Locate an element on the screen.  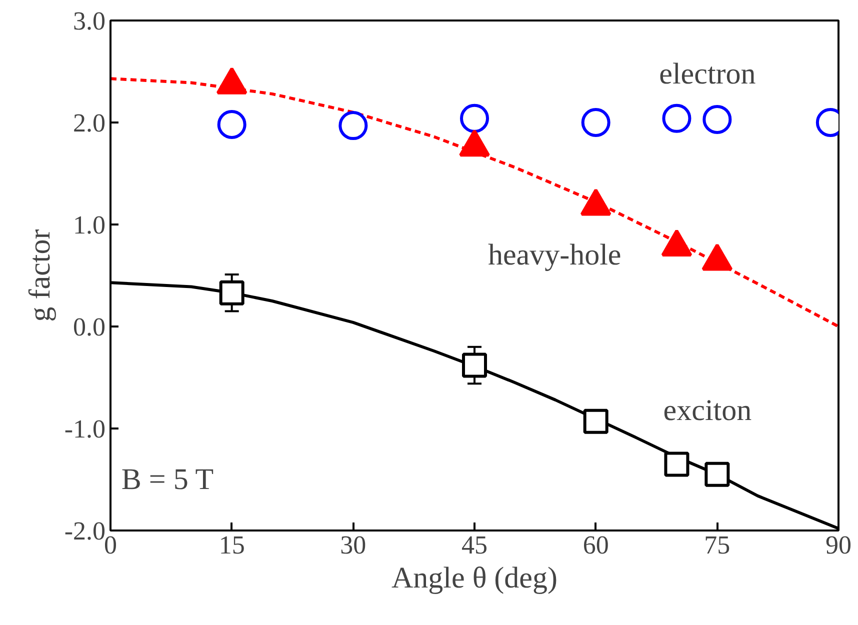
x-tick-label: 45 is located at coordinates (475, 545).